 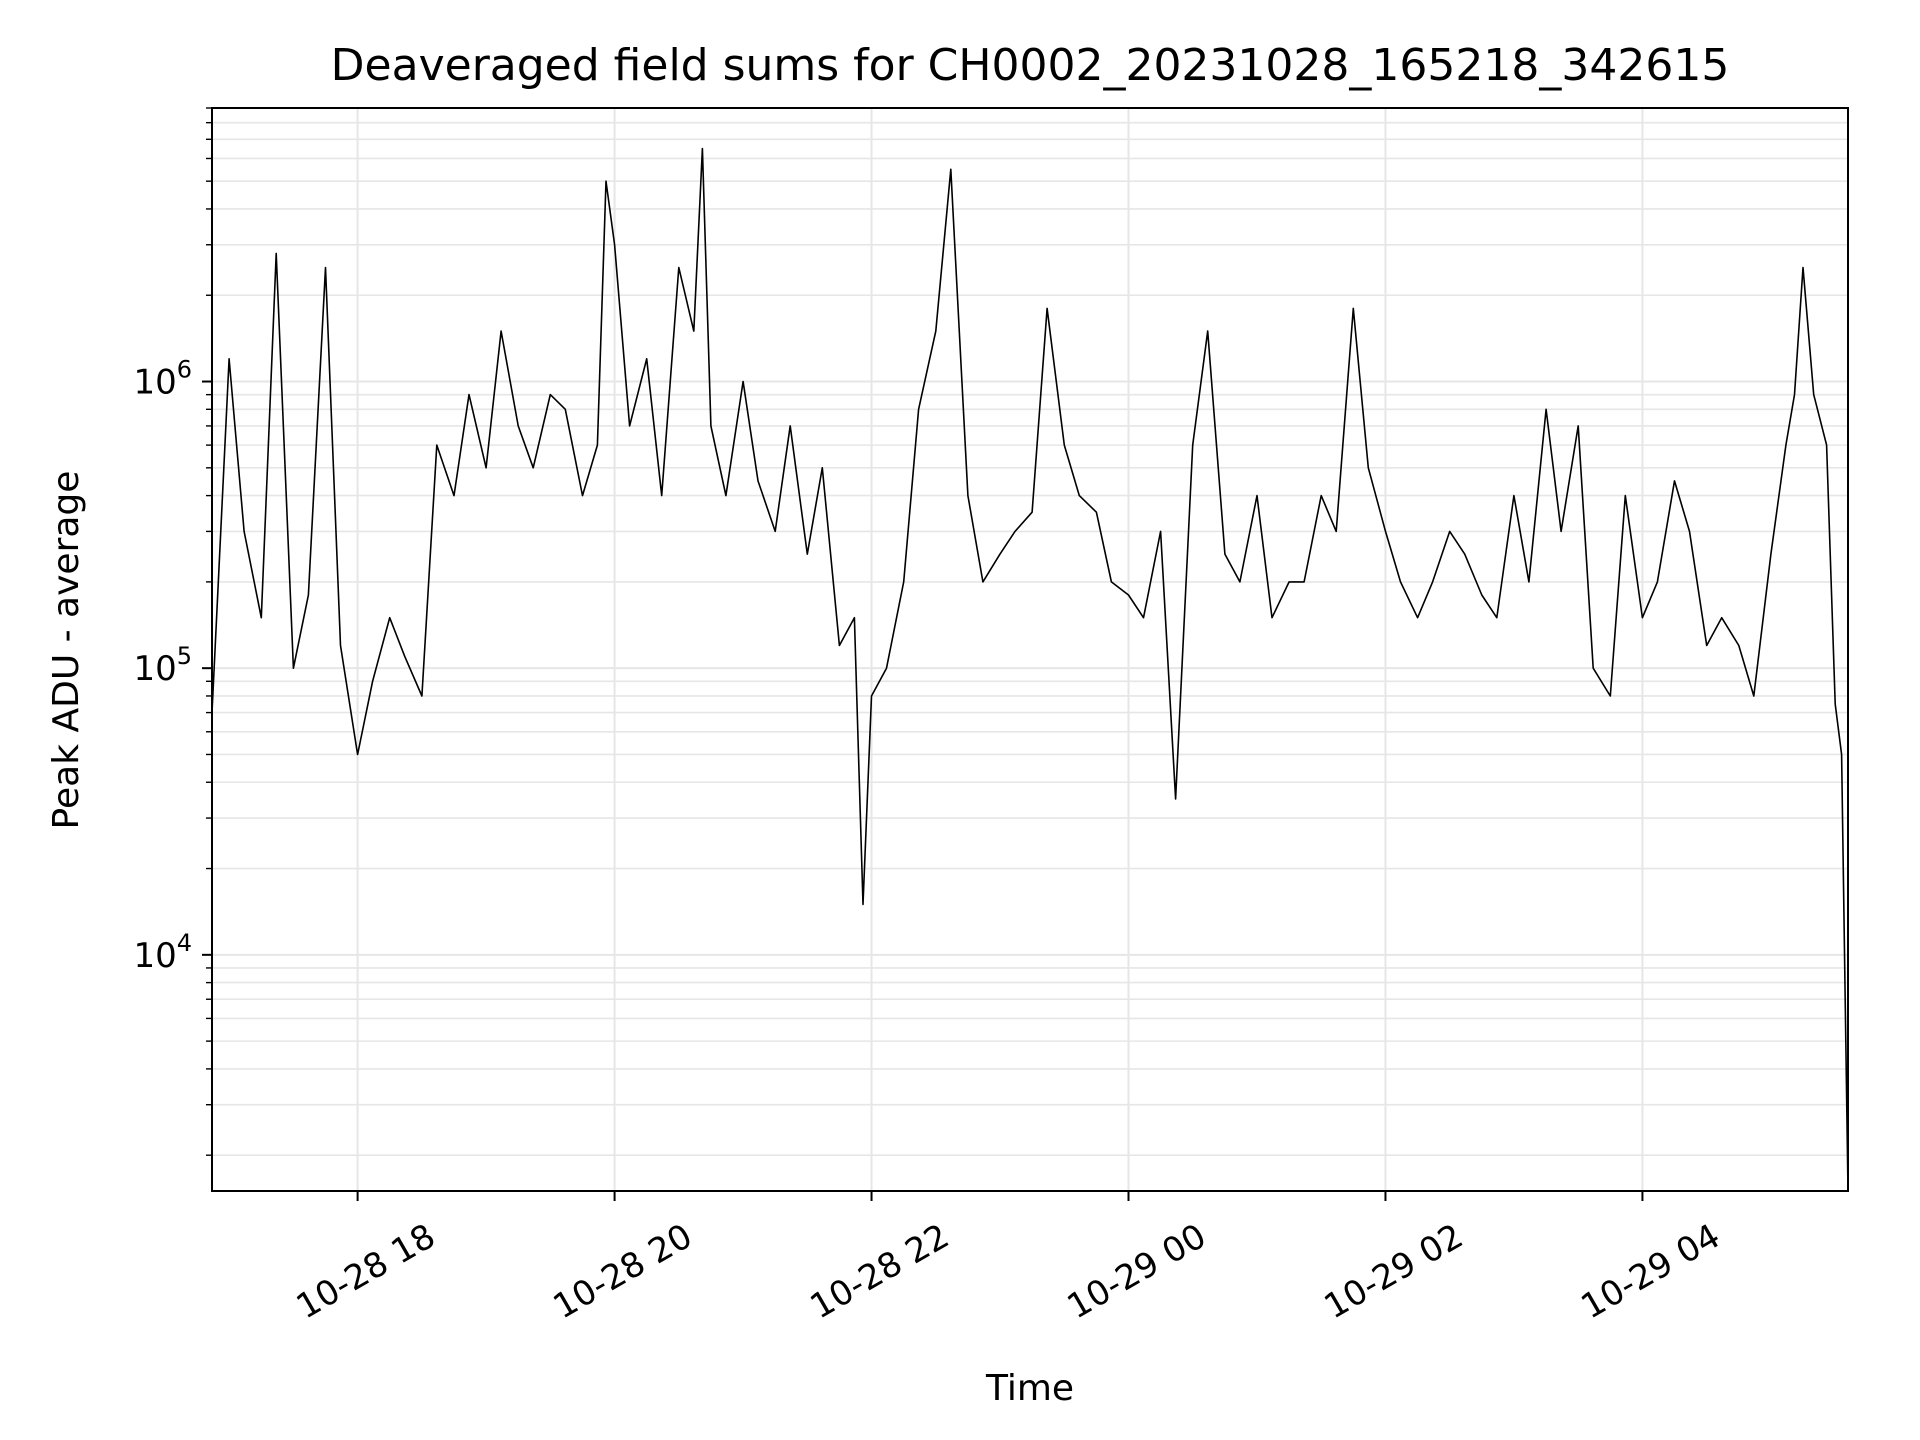 I want to click on x-axis-label: Time, so click(x=1029, y=1388).